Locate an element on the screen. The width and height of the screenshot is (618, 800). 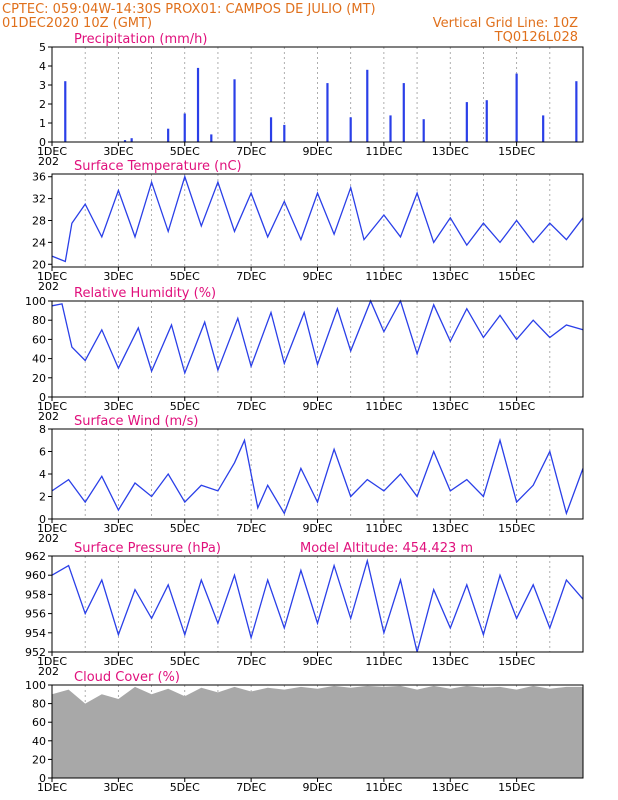
y-tick-label: 3 is located at coordinates (42, 85).